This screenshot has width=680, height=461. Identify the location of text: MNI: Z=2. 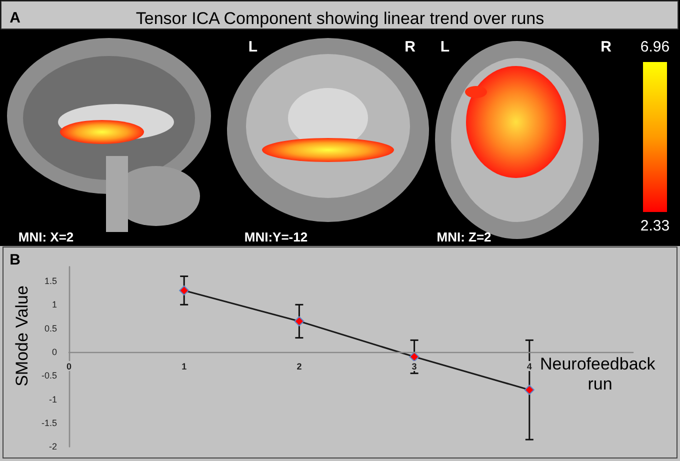
(464, 237).